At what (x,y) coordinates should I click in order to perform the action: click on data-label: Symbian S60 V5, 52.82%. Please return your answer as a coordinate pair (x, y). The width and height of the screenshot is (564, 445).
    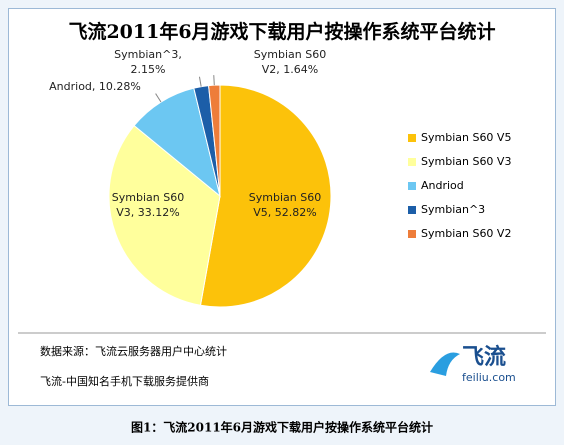
    Looking at the image, I should click on (285, 205).